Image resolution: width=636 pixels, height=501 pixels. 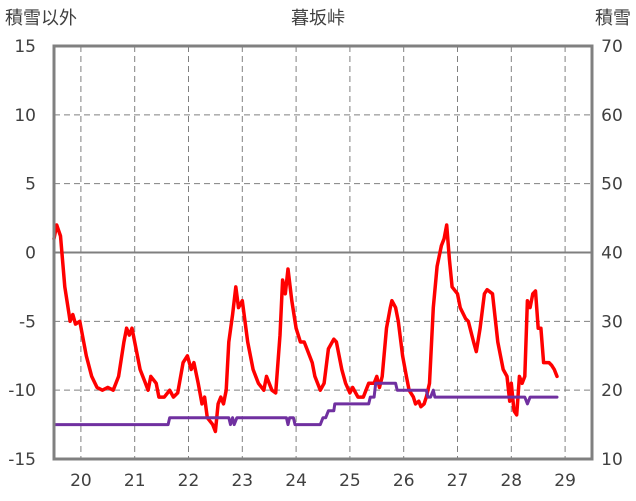 What do you see at coordinates (350, 481) in the screenshot?
I see `x-tick-label: 25` at bounding box center [350, 481].